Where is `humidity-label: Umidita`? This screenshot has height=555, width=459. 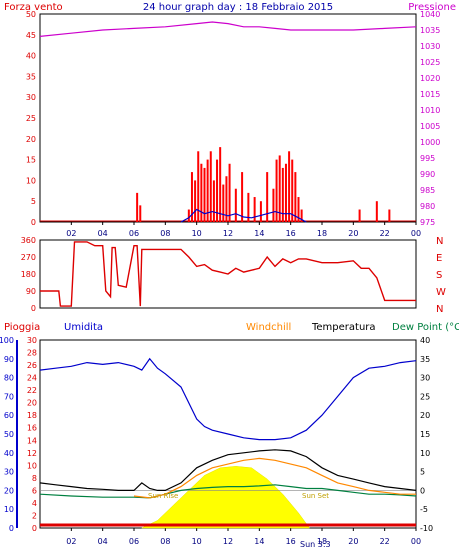
humidity-label: Umidita is located at coordinates (83, 327).